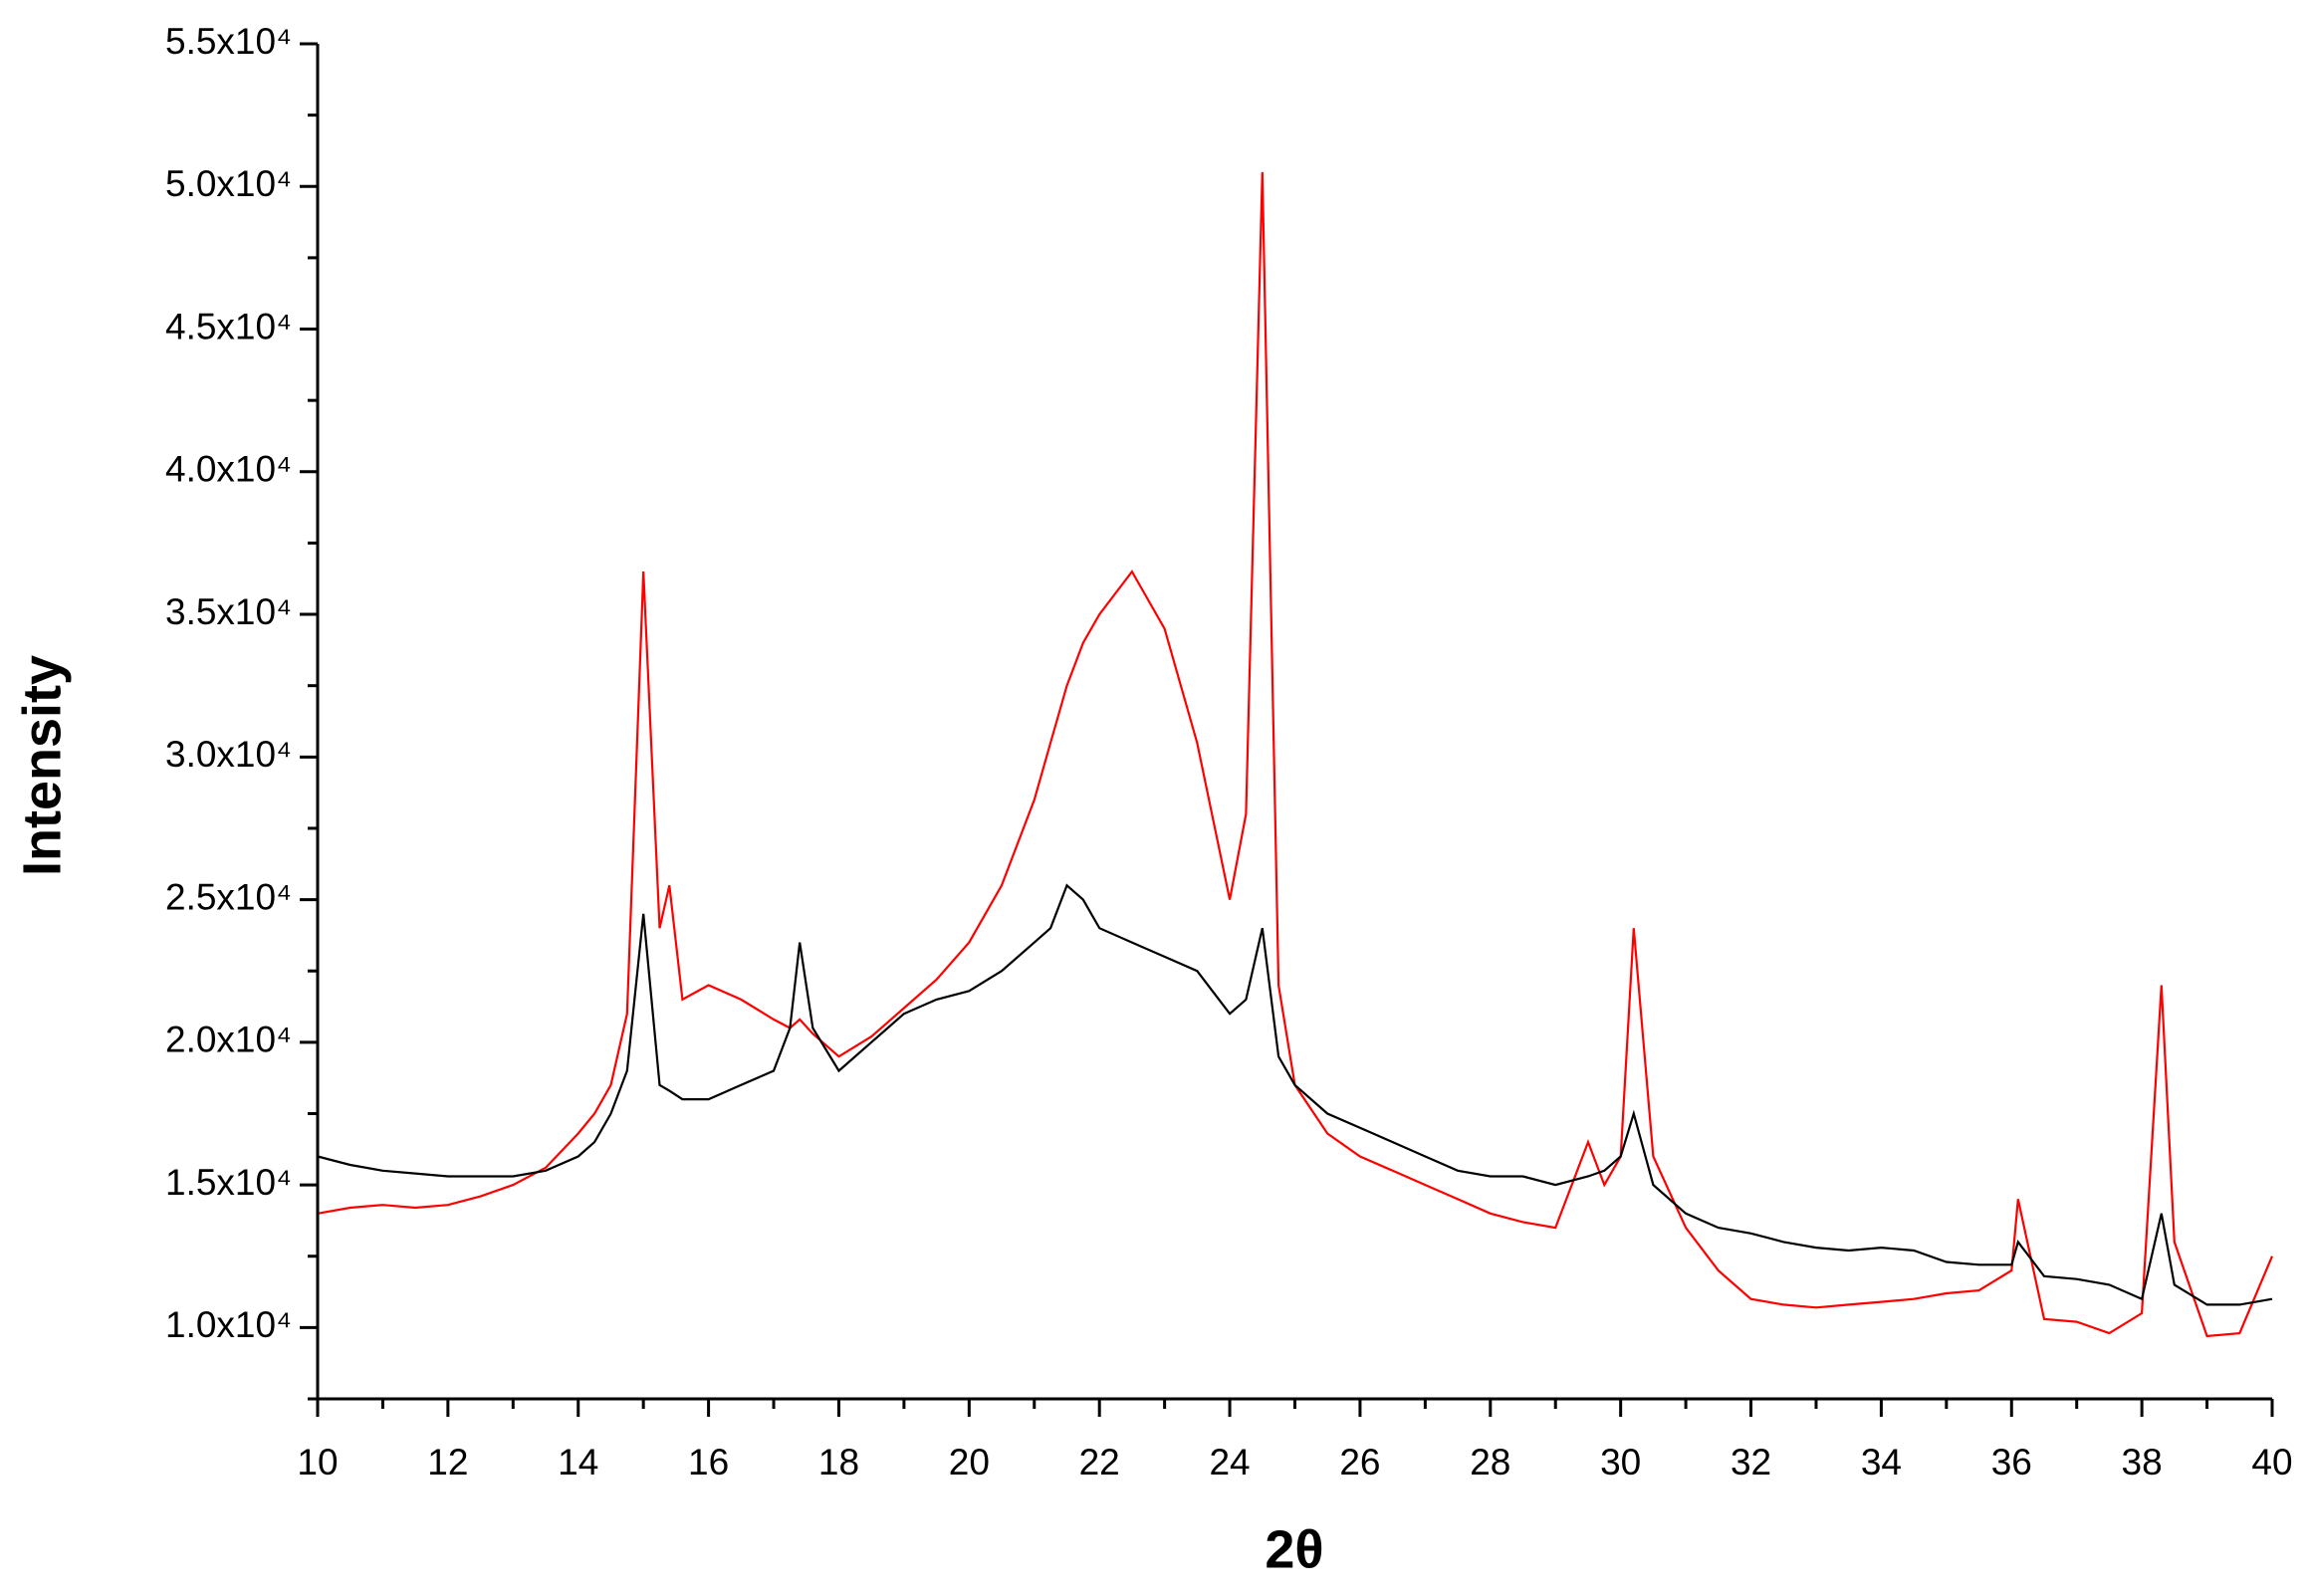 The width and height of the screenshot is (2309, 1596). Describe the element at coordinates (1751, 1462) in the screenshot. I see `x-tick-label: 32` at that location.